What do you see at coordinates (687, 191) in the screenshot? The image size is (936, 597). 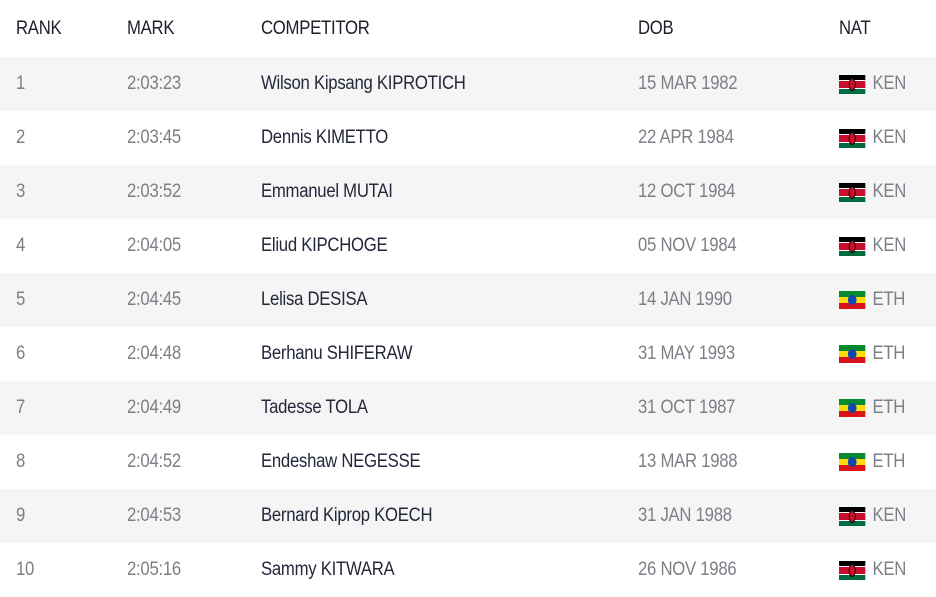 I see `dob-cell: 12 OCT 1984` at bounding box center [687, 191].